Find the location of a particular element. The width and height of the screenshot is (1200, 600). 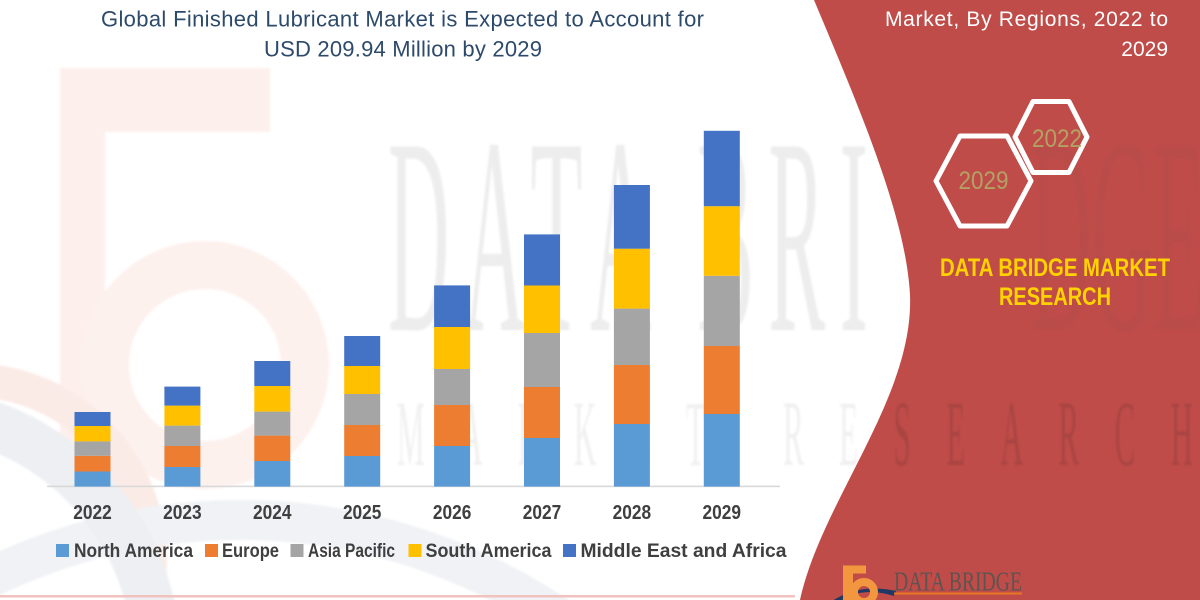

svg-text: 2024 is located at coordinates (272, 513).